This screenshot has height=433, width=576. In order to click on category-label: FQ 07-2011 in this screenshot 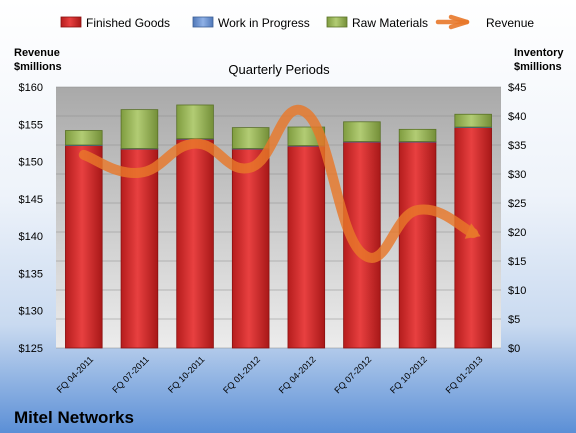, I will do `click(130, 374)`.